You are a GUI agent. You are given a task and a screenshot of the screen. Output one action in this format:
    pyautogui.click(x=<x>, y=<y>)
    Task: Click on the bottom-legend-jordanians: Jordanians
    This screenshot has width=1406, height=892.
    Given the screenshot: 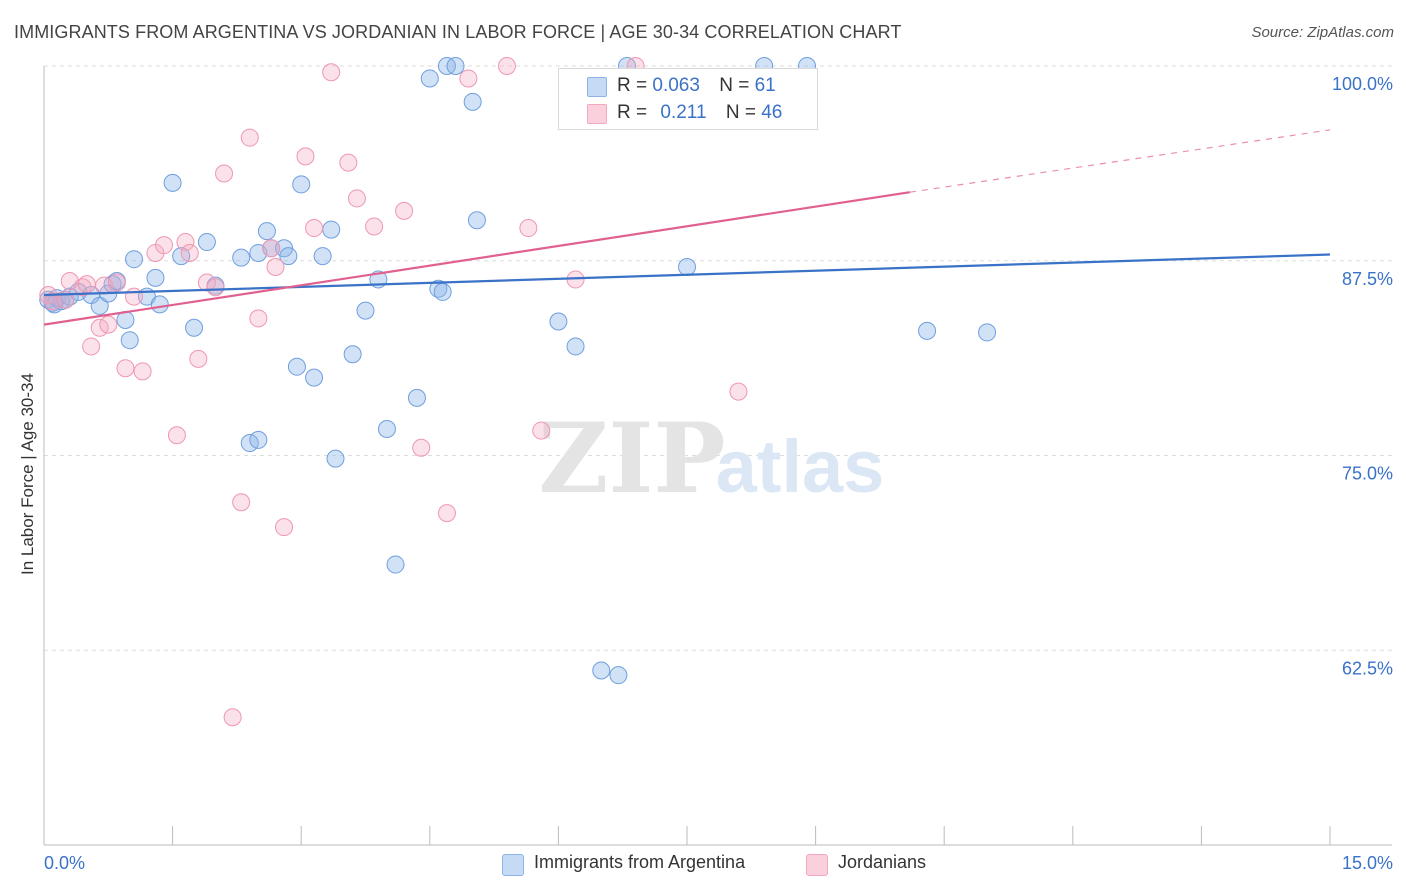 What is the action you would take?
    pyautogui.click(x=866, y=864)
    